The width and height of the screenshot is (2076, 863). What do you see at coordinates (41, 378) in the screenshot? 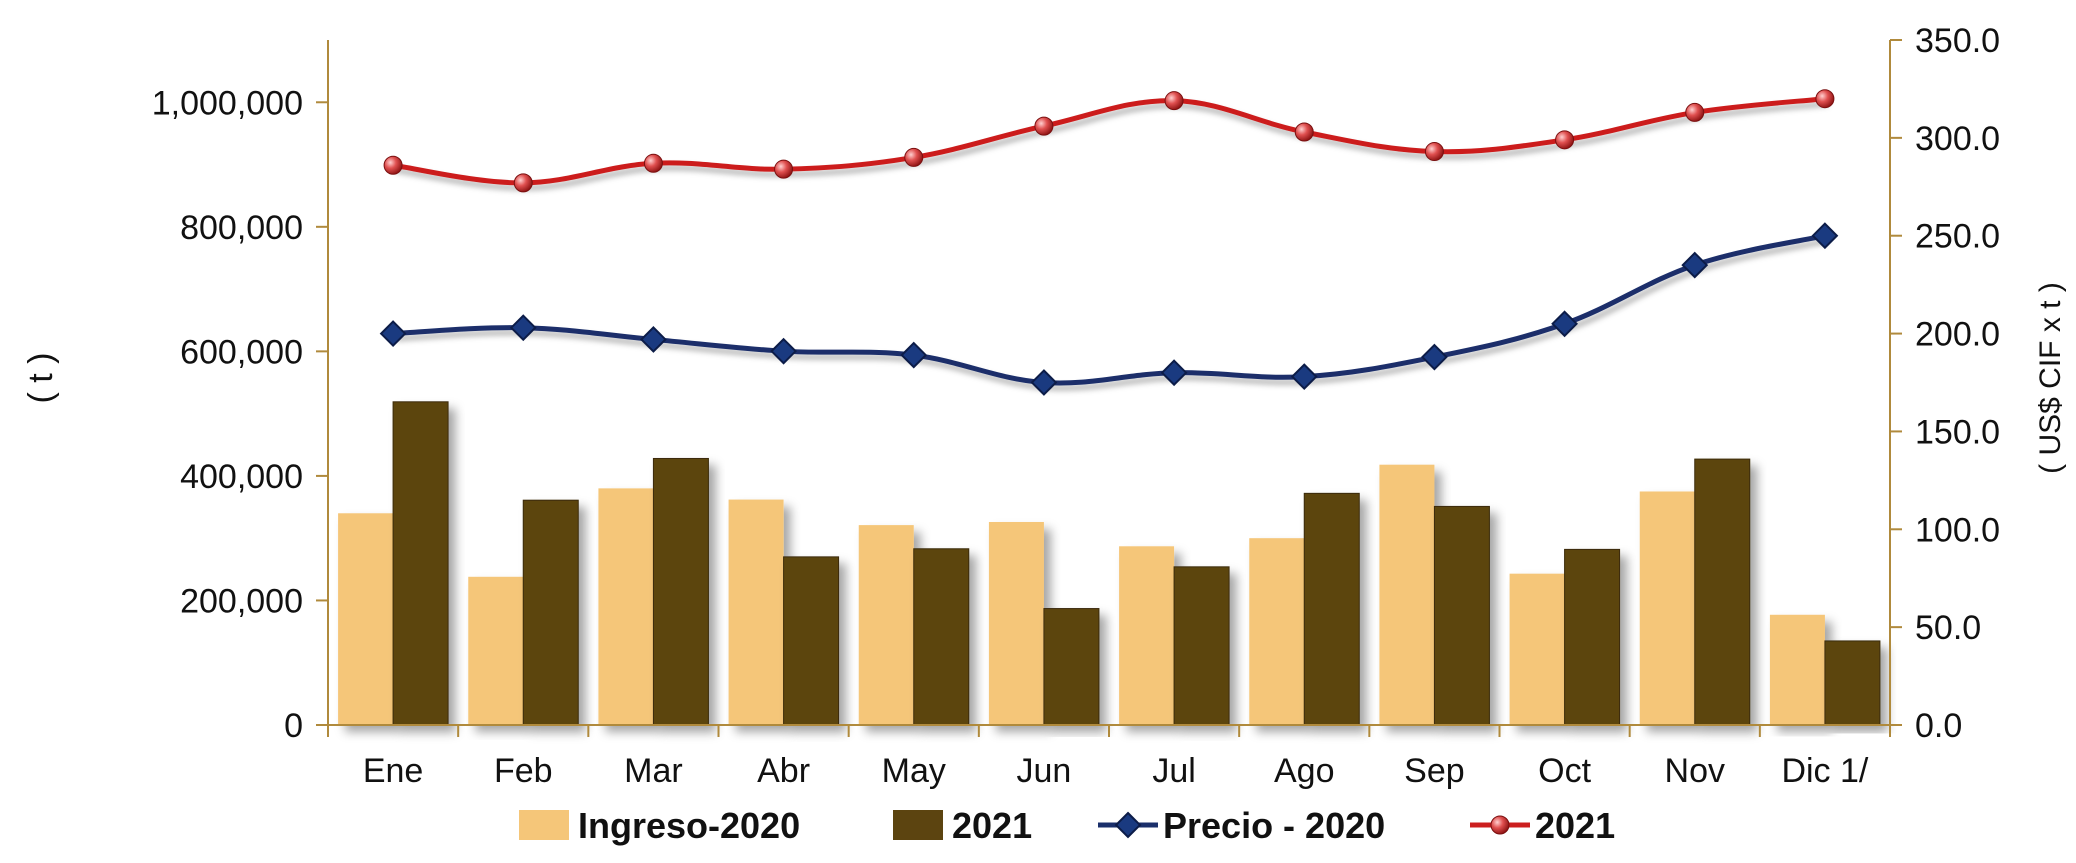
I see `y-axis-left-label: ( t )` at bounding box center [41, 378].